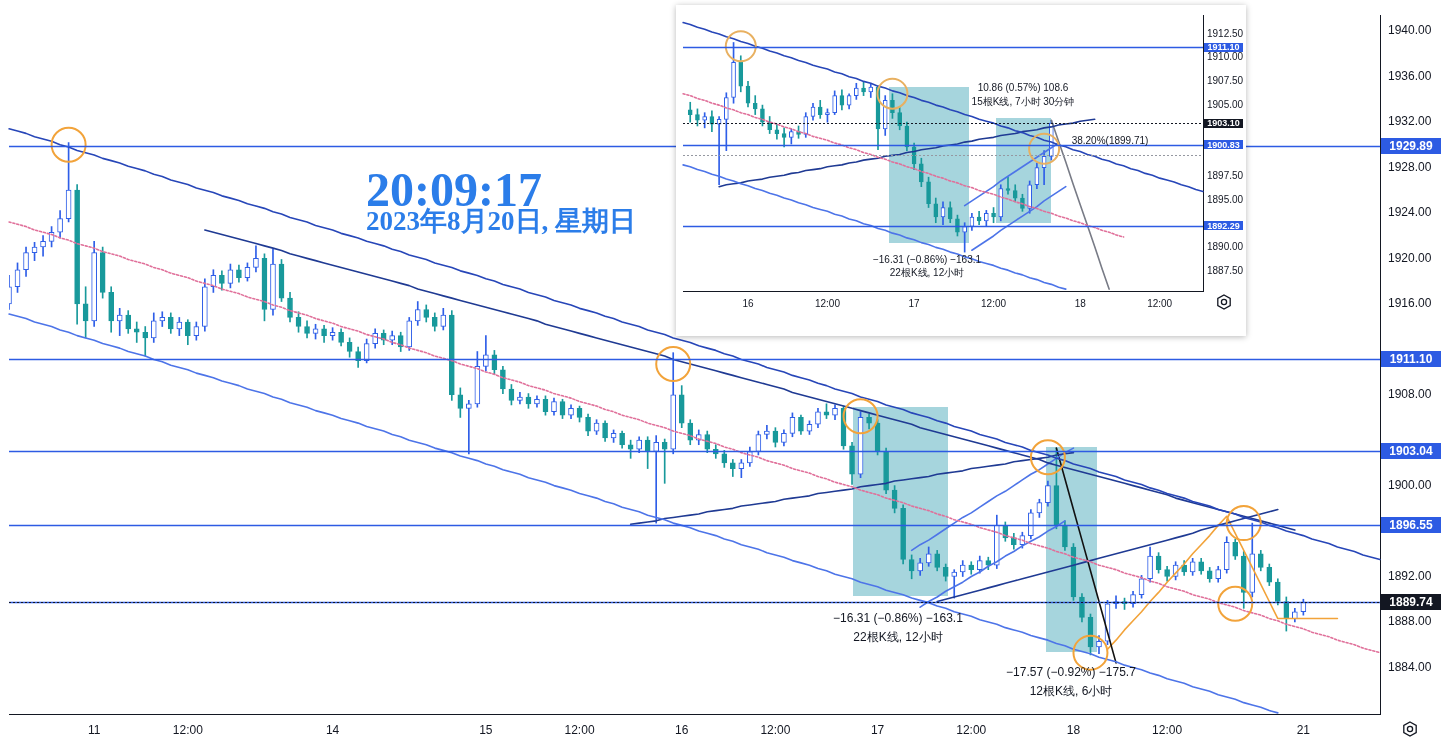 The image size is (1444, 751). What do you see at coordinates (1110, 140) in the screenshot?
I see `annotation: 38.20%(1899.71)` at bounding box center [1110, 140].